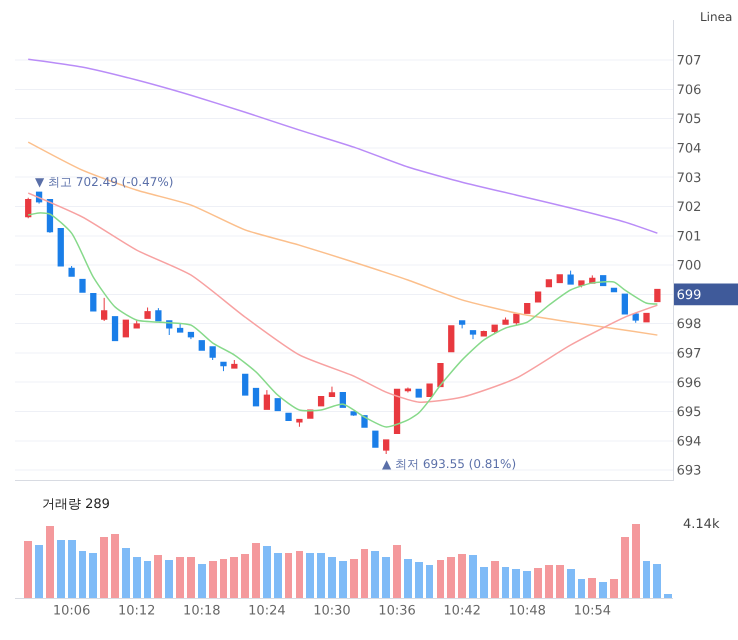 This screenshot has height=640, width=738. I want to click on y-tick-label: 700, so click(689, 266).